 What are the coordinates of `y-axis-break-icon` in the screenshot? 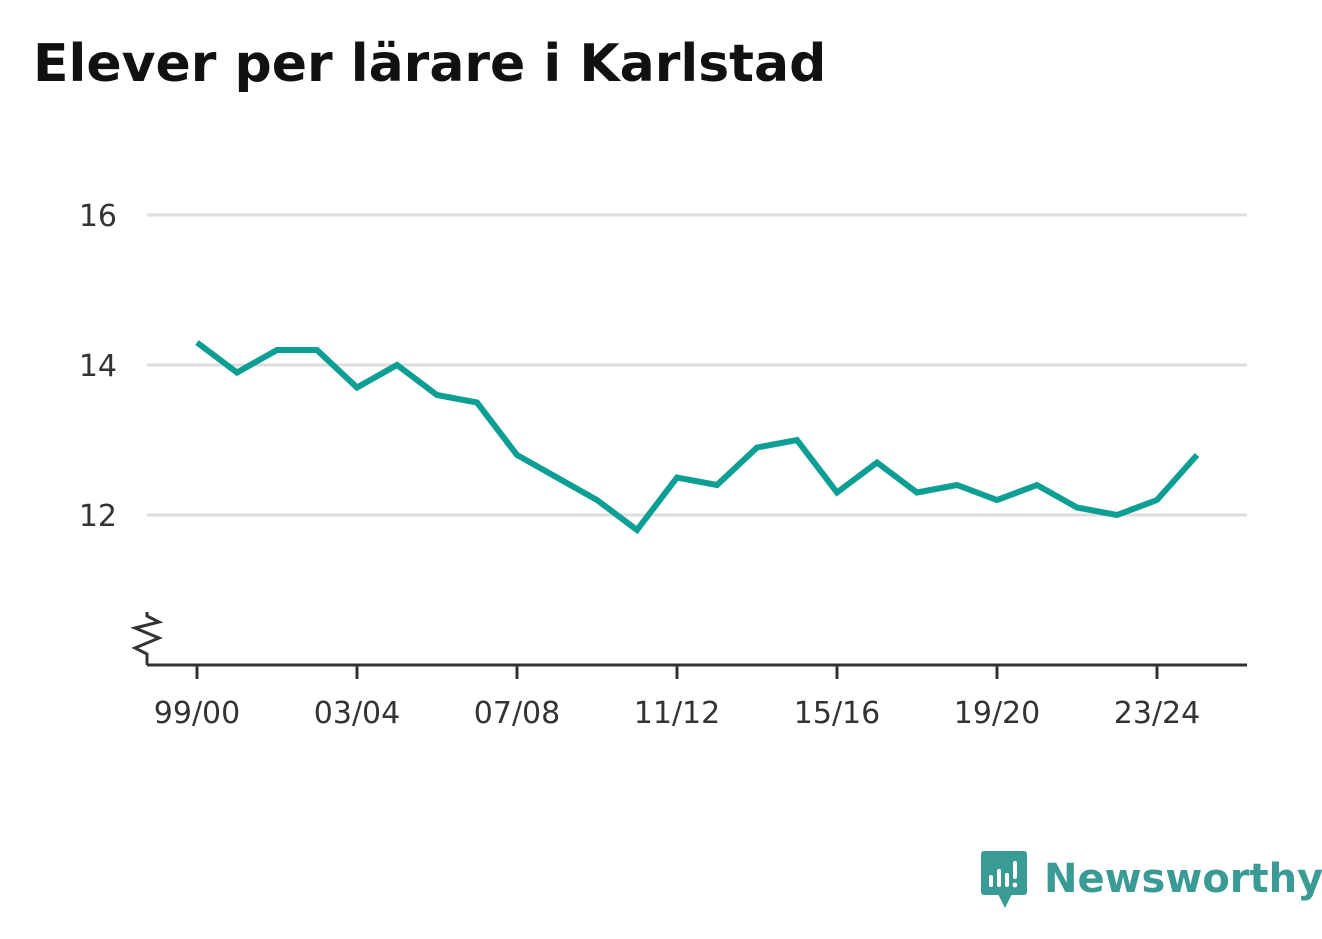 It's located at (147, 638).